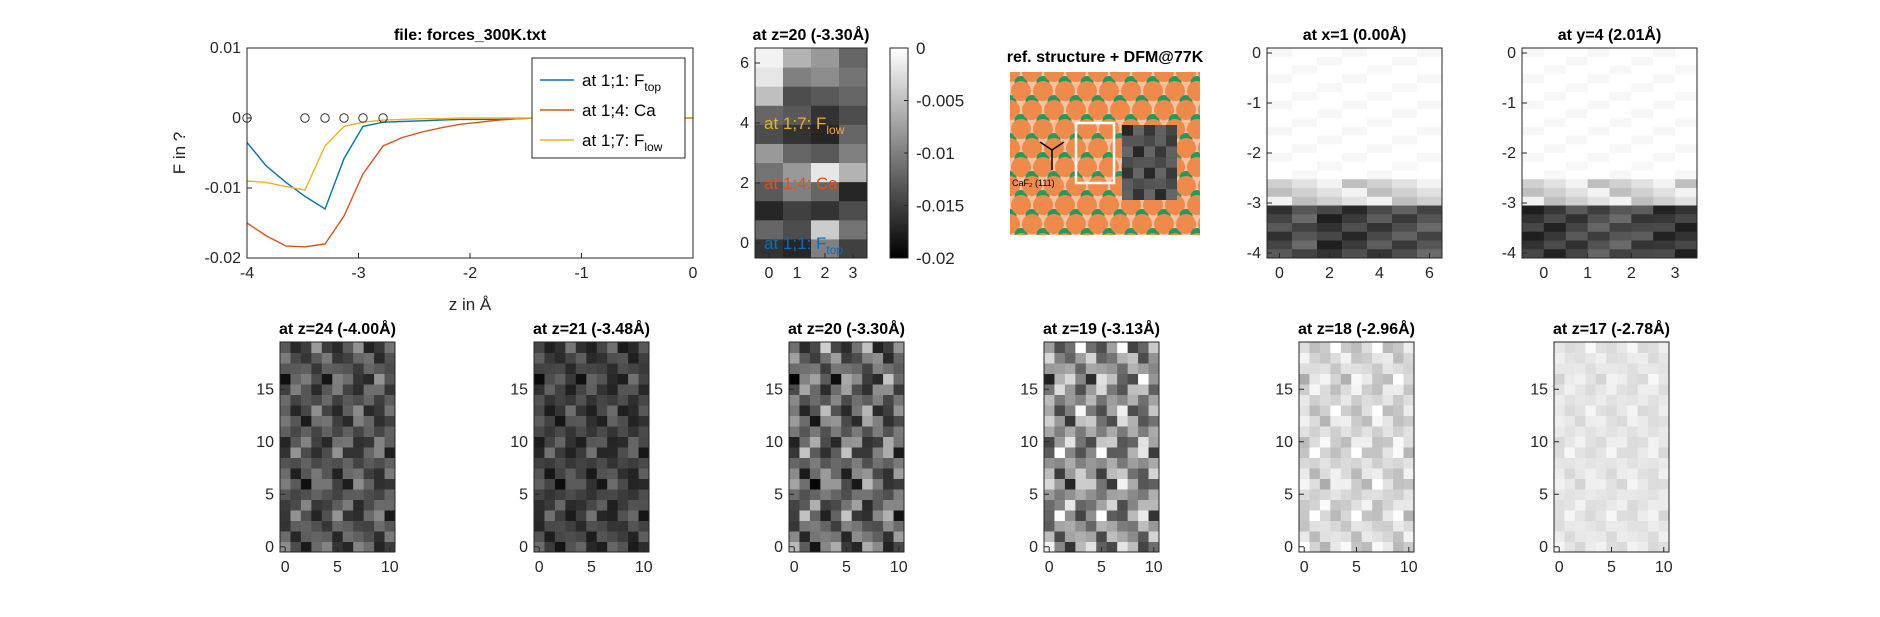  Describe the element at coordinates (1254, 103) in the screenshot. I see `xslice-ytick-label: -1` at that location.